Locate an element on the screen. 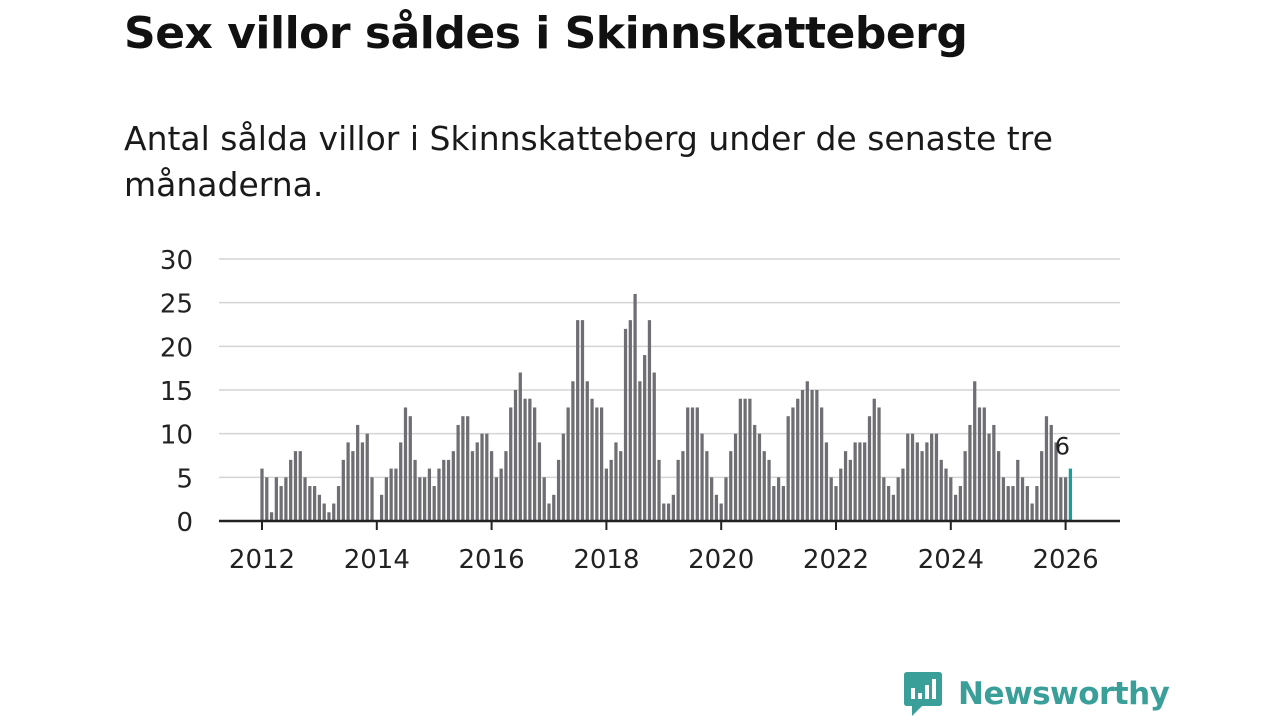  brand-name: Newsworthy is located at coordinates (1064, 694).